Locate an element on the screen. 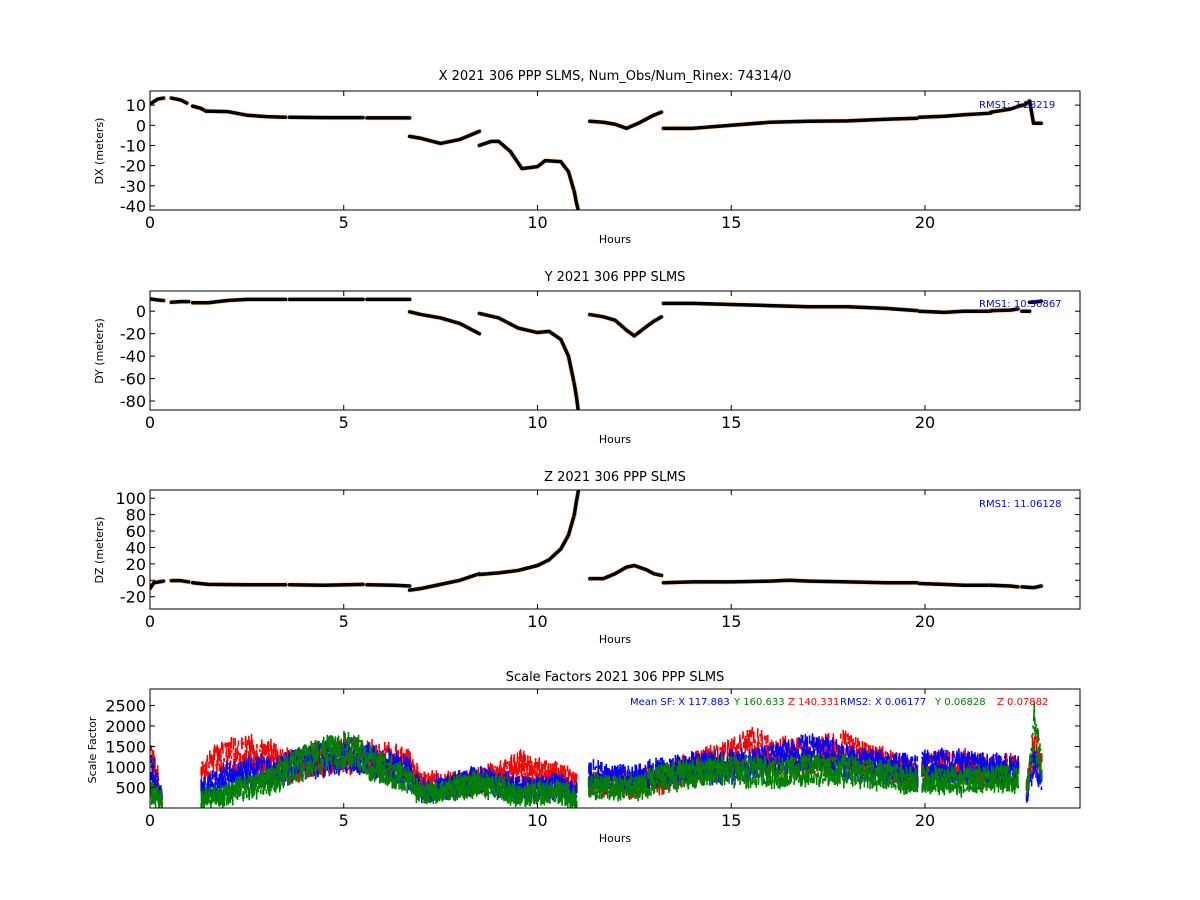 The width and height of the screenshot is (1200, 900). panel-x-ylabel: DX (meters) is located at coordinates (99, 151).